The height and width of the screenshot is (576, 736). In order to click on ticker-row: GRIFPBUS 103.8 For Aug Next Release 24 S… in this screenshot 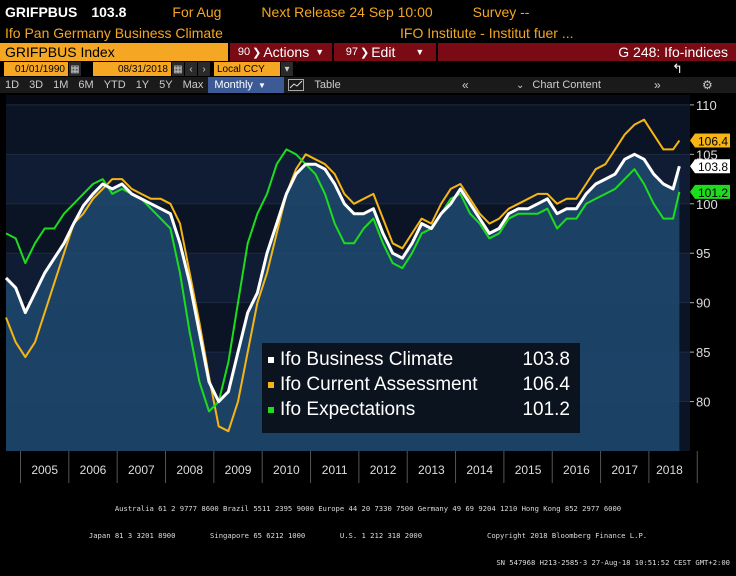, I will do `click(368, 12)`.